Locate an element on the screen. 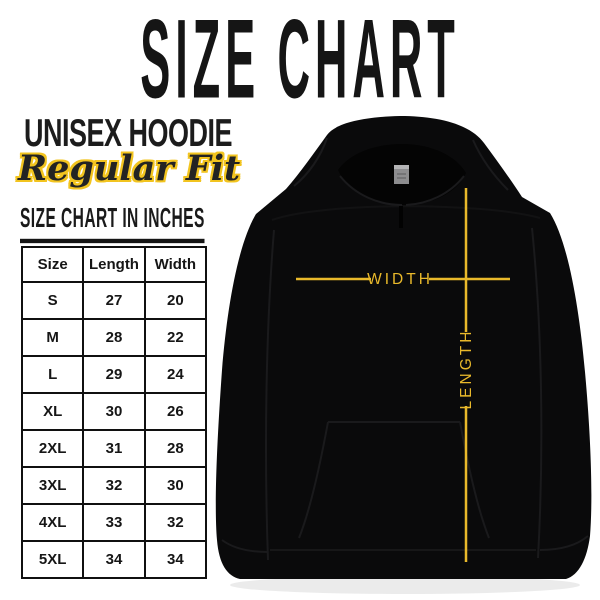 This screenshot has height=600, width=600. col-header-width: Width is located at coordinates (175, 264).